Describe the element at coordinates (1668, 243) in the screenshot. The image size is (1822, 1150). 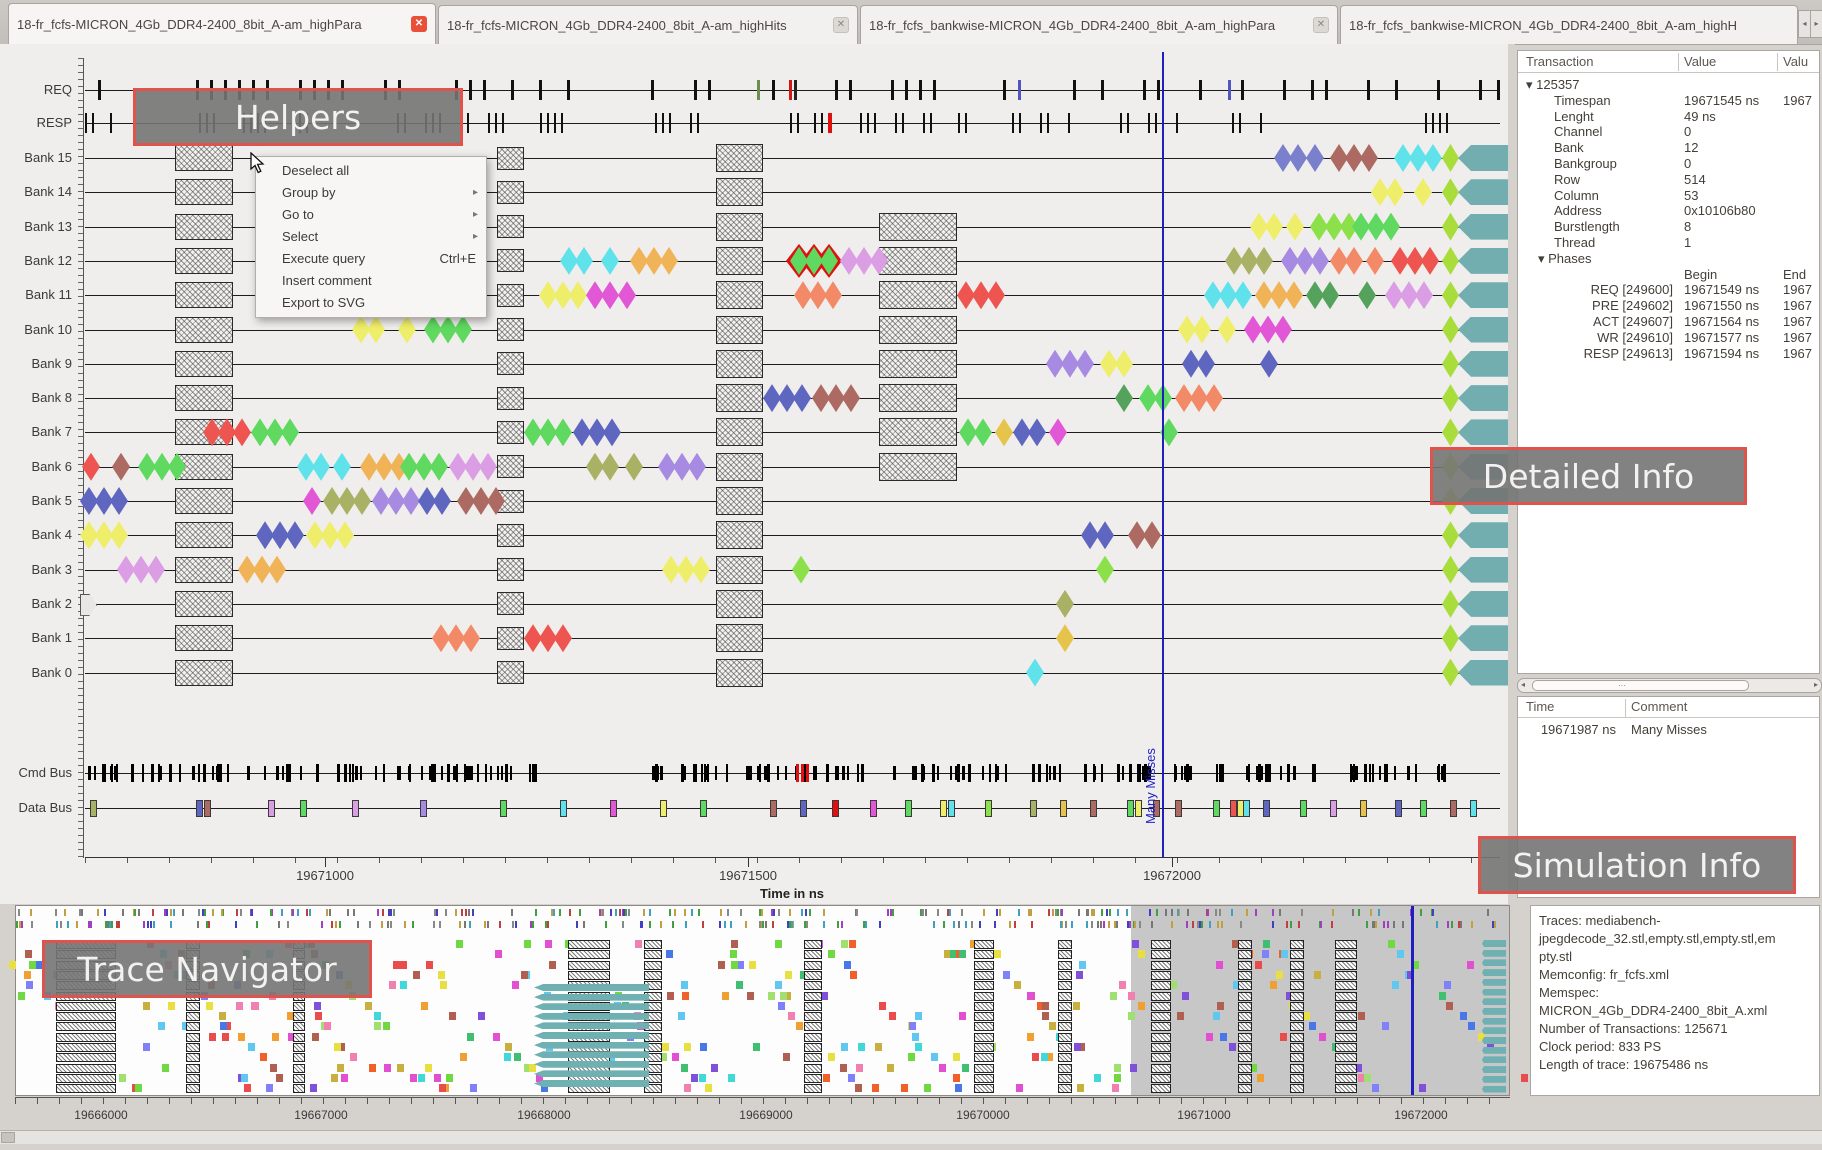
I see `tree-field-row: Thread 1` at that location.